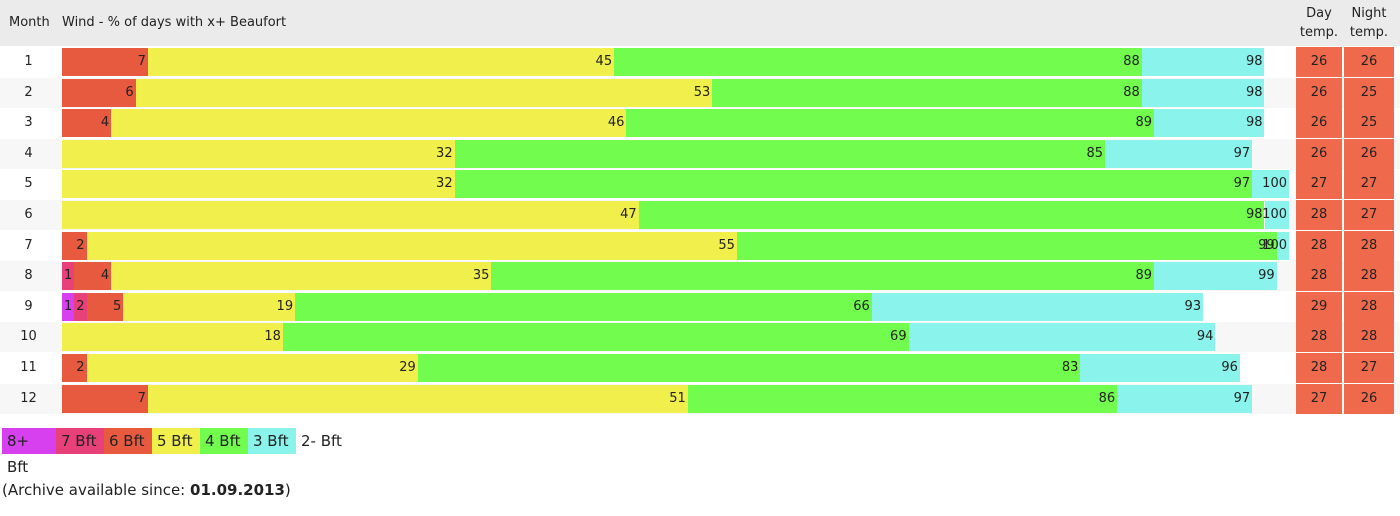  I want to click on data-label-5-bft: 55, so click(726, 245).